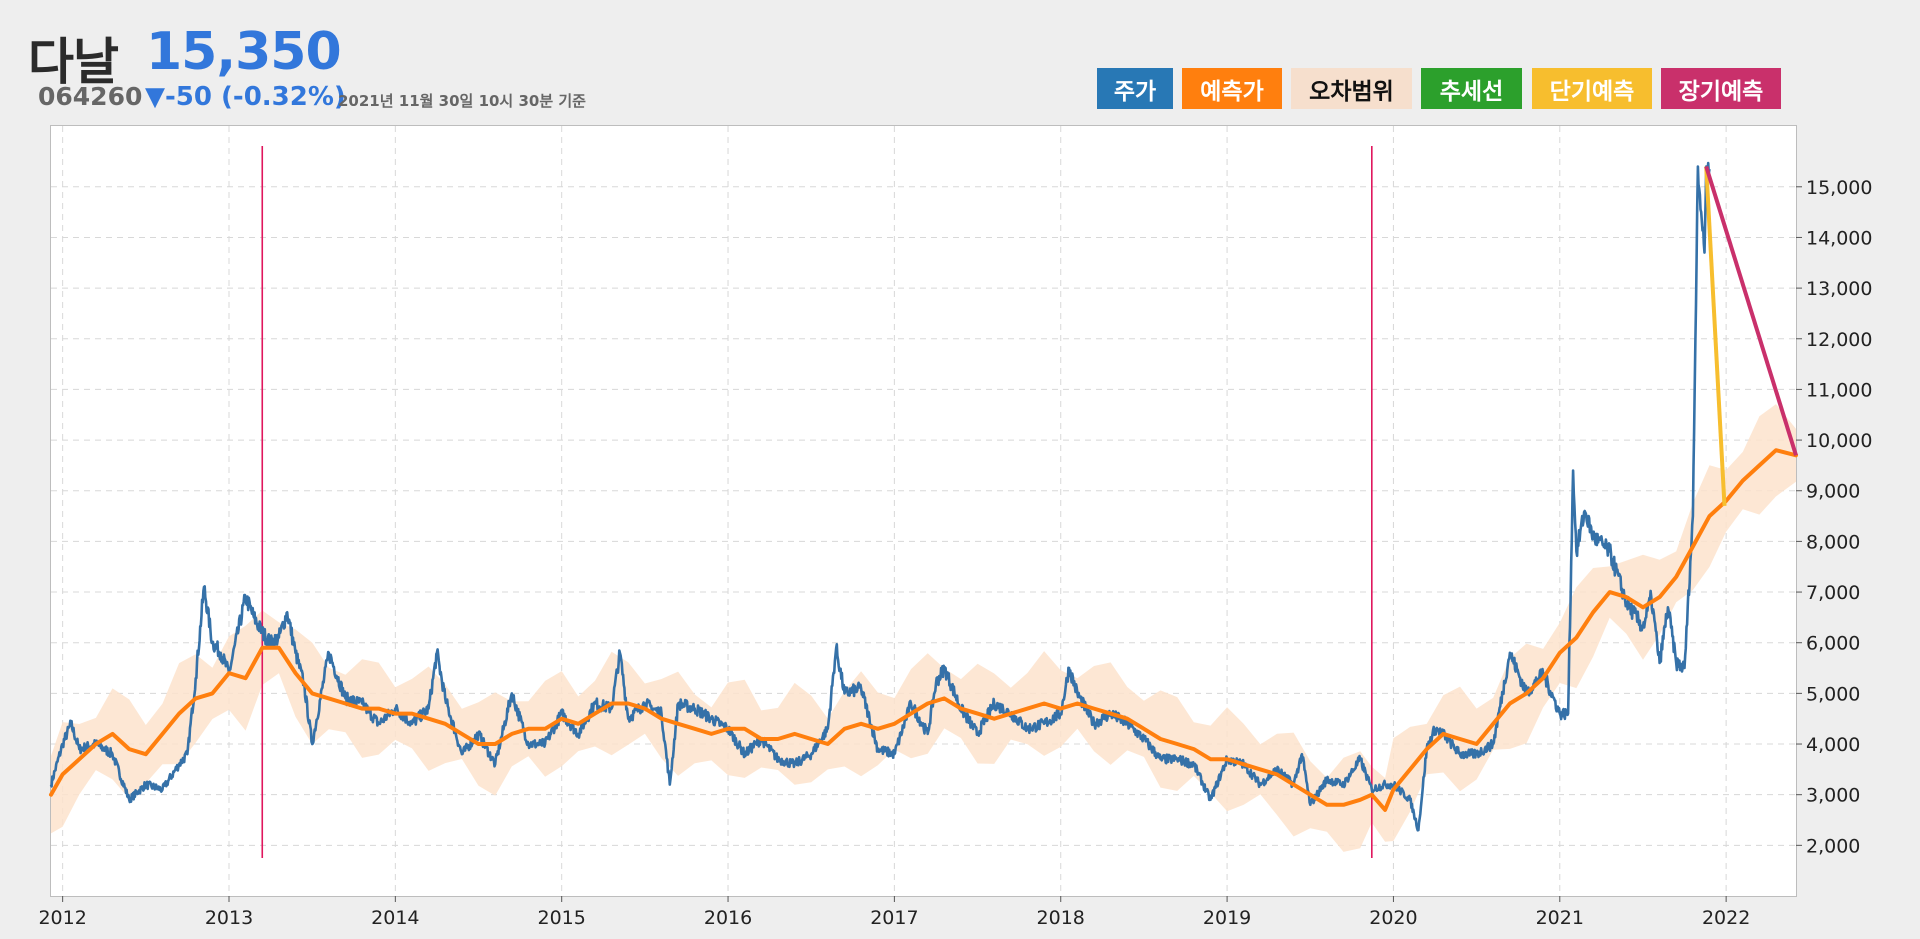  What do you see at coordinates (1833, 644) in the screenshot?
I see `y-tick-label: 6,000` at bounding box center [1833, 644].